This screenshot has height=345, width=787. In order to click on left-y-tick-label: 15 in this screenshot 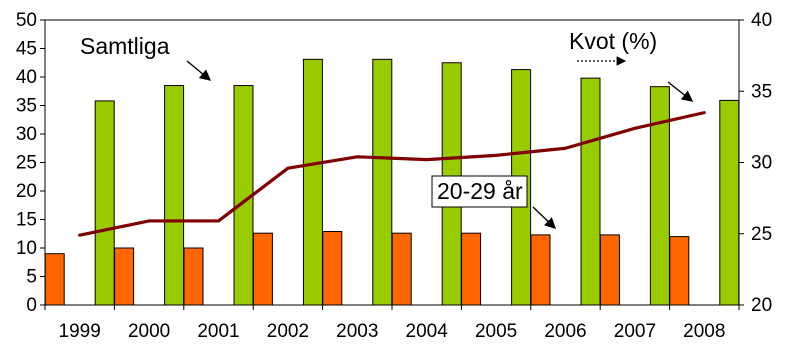, I will do `click(26, 220)`.